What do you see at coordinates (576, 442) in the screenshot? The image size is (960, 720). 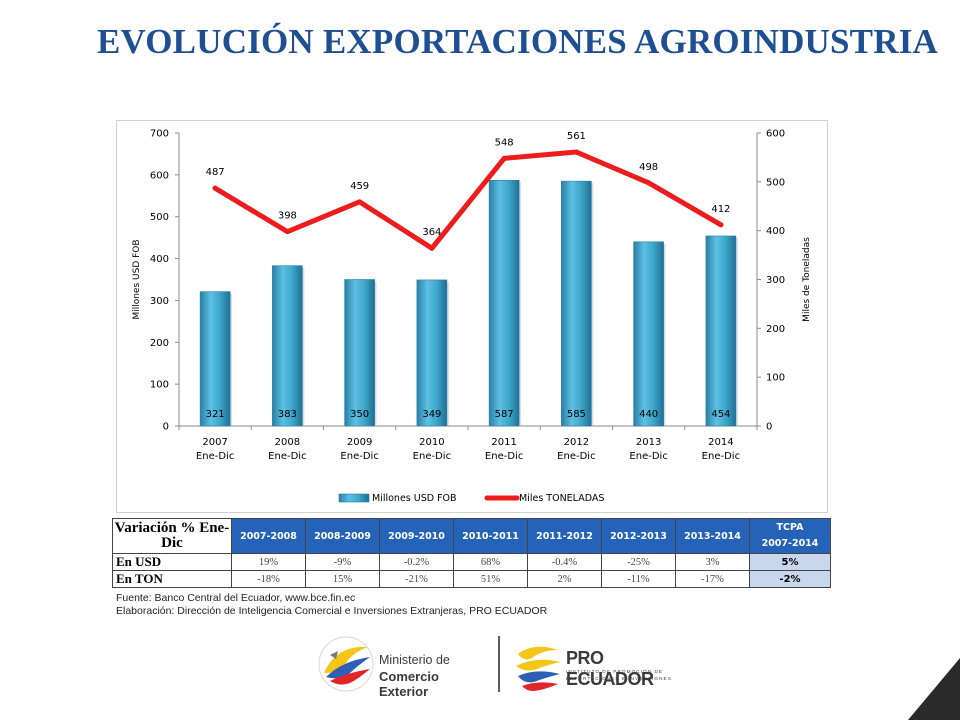 I see `x-tick-label: 2012` at bounding box center [576, 442].